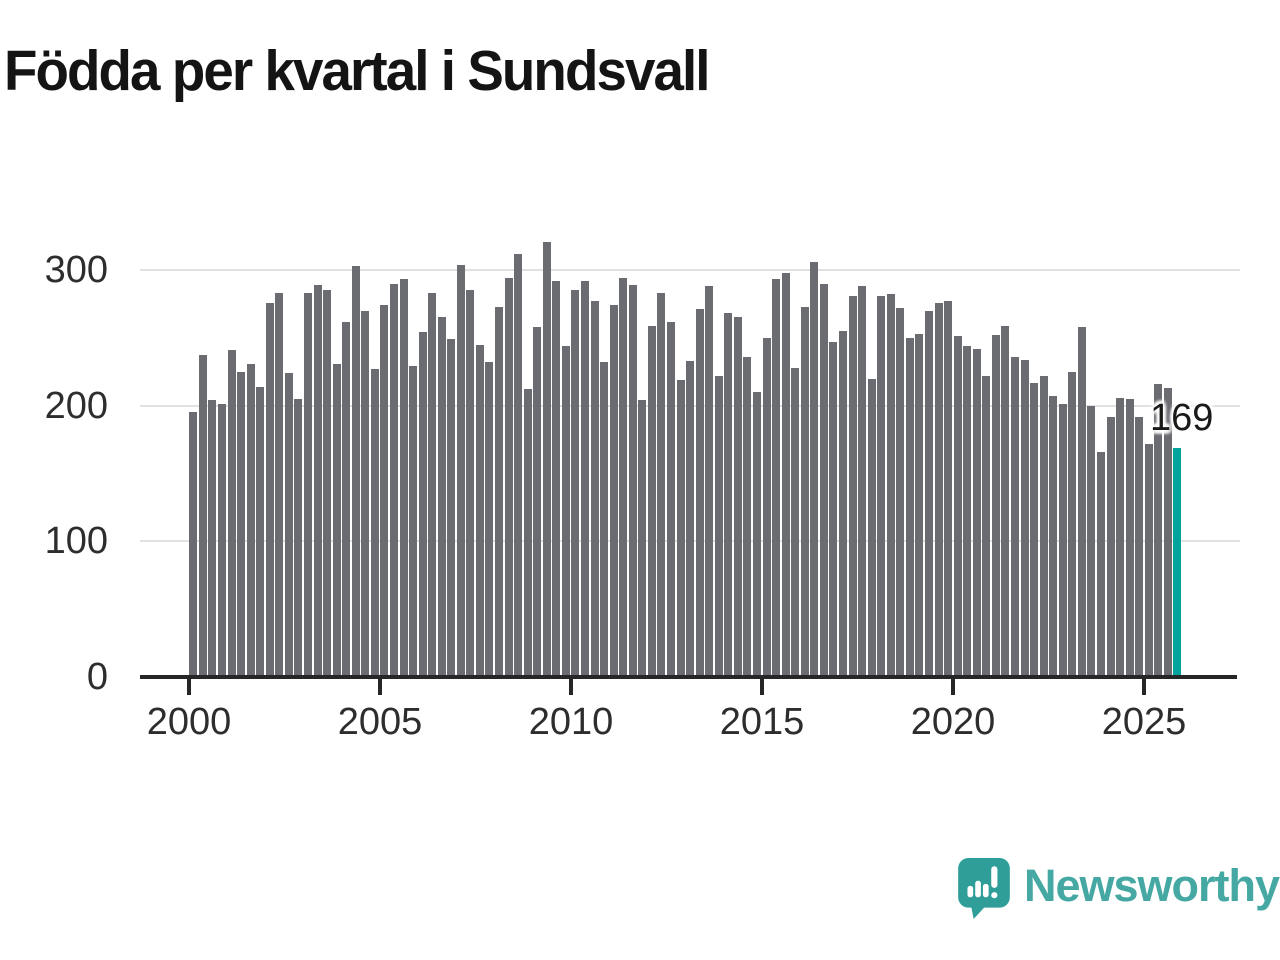 This screenshot has height=960, width=1280. Describe the element at coordinates (76, 541) in the screenshot. I see `y-axis-label: 100` at that location.